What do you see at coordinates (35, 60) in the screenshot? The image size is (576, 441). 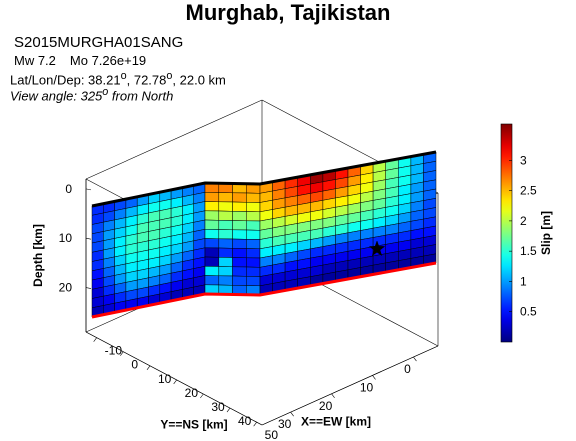 I see `mw-value: Mw 7.2` at bounding box center [35, 60].